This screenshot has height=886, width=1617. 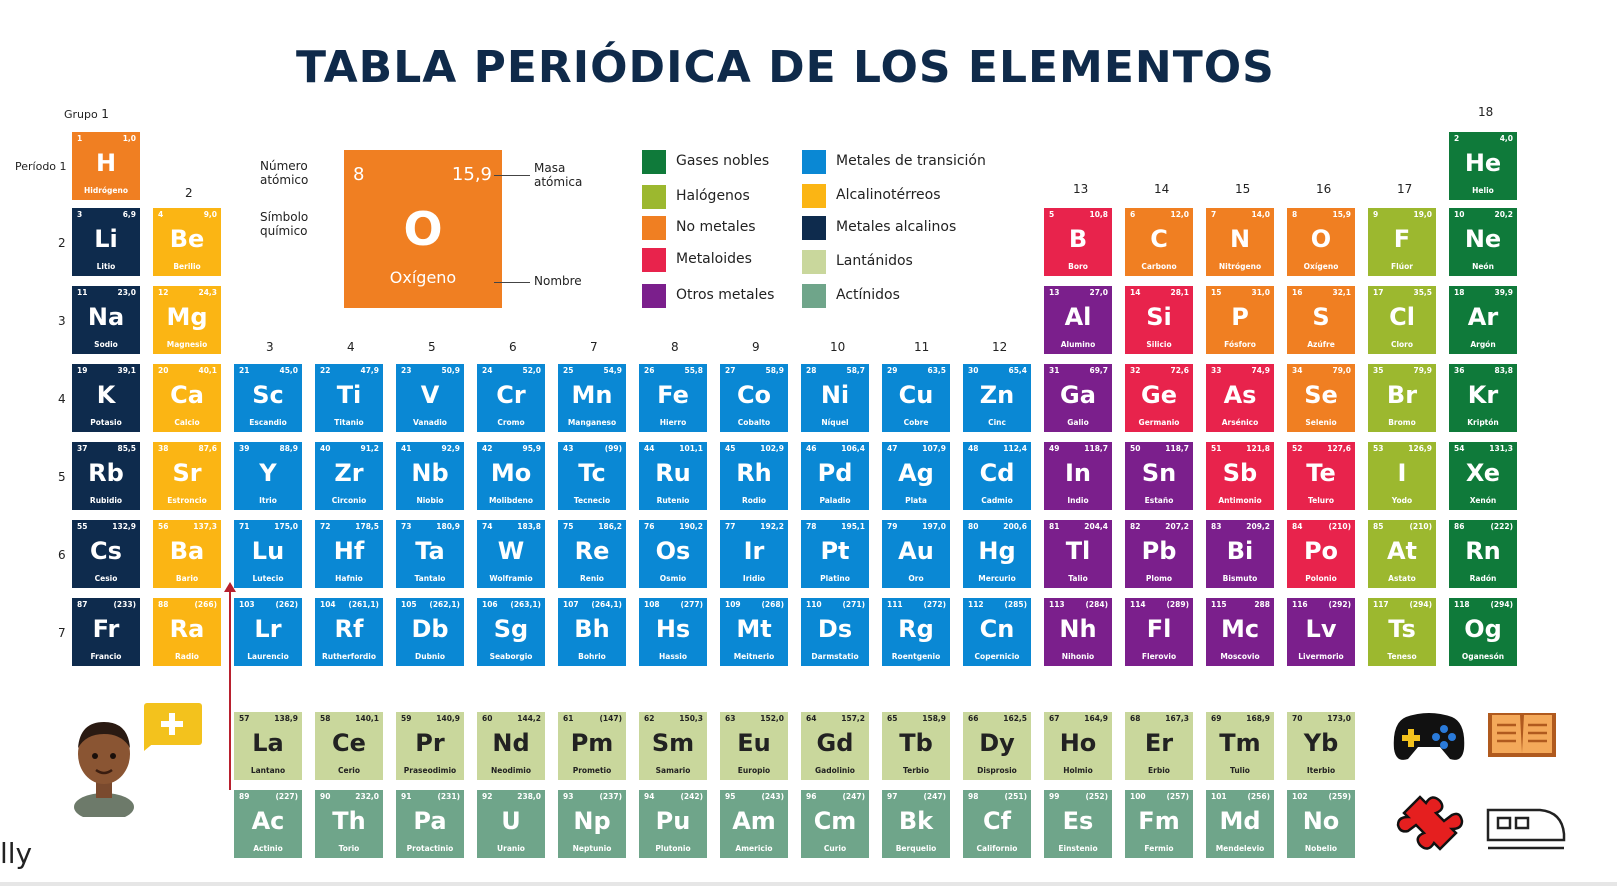 What do you see at coordinates (1321, 476) in the screenshot?
I see `element-te: 52 127,6 Te Teluro` at bounding box center [1321, 476].